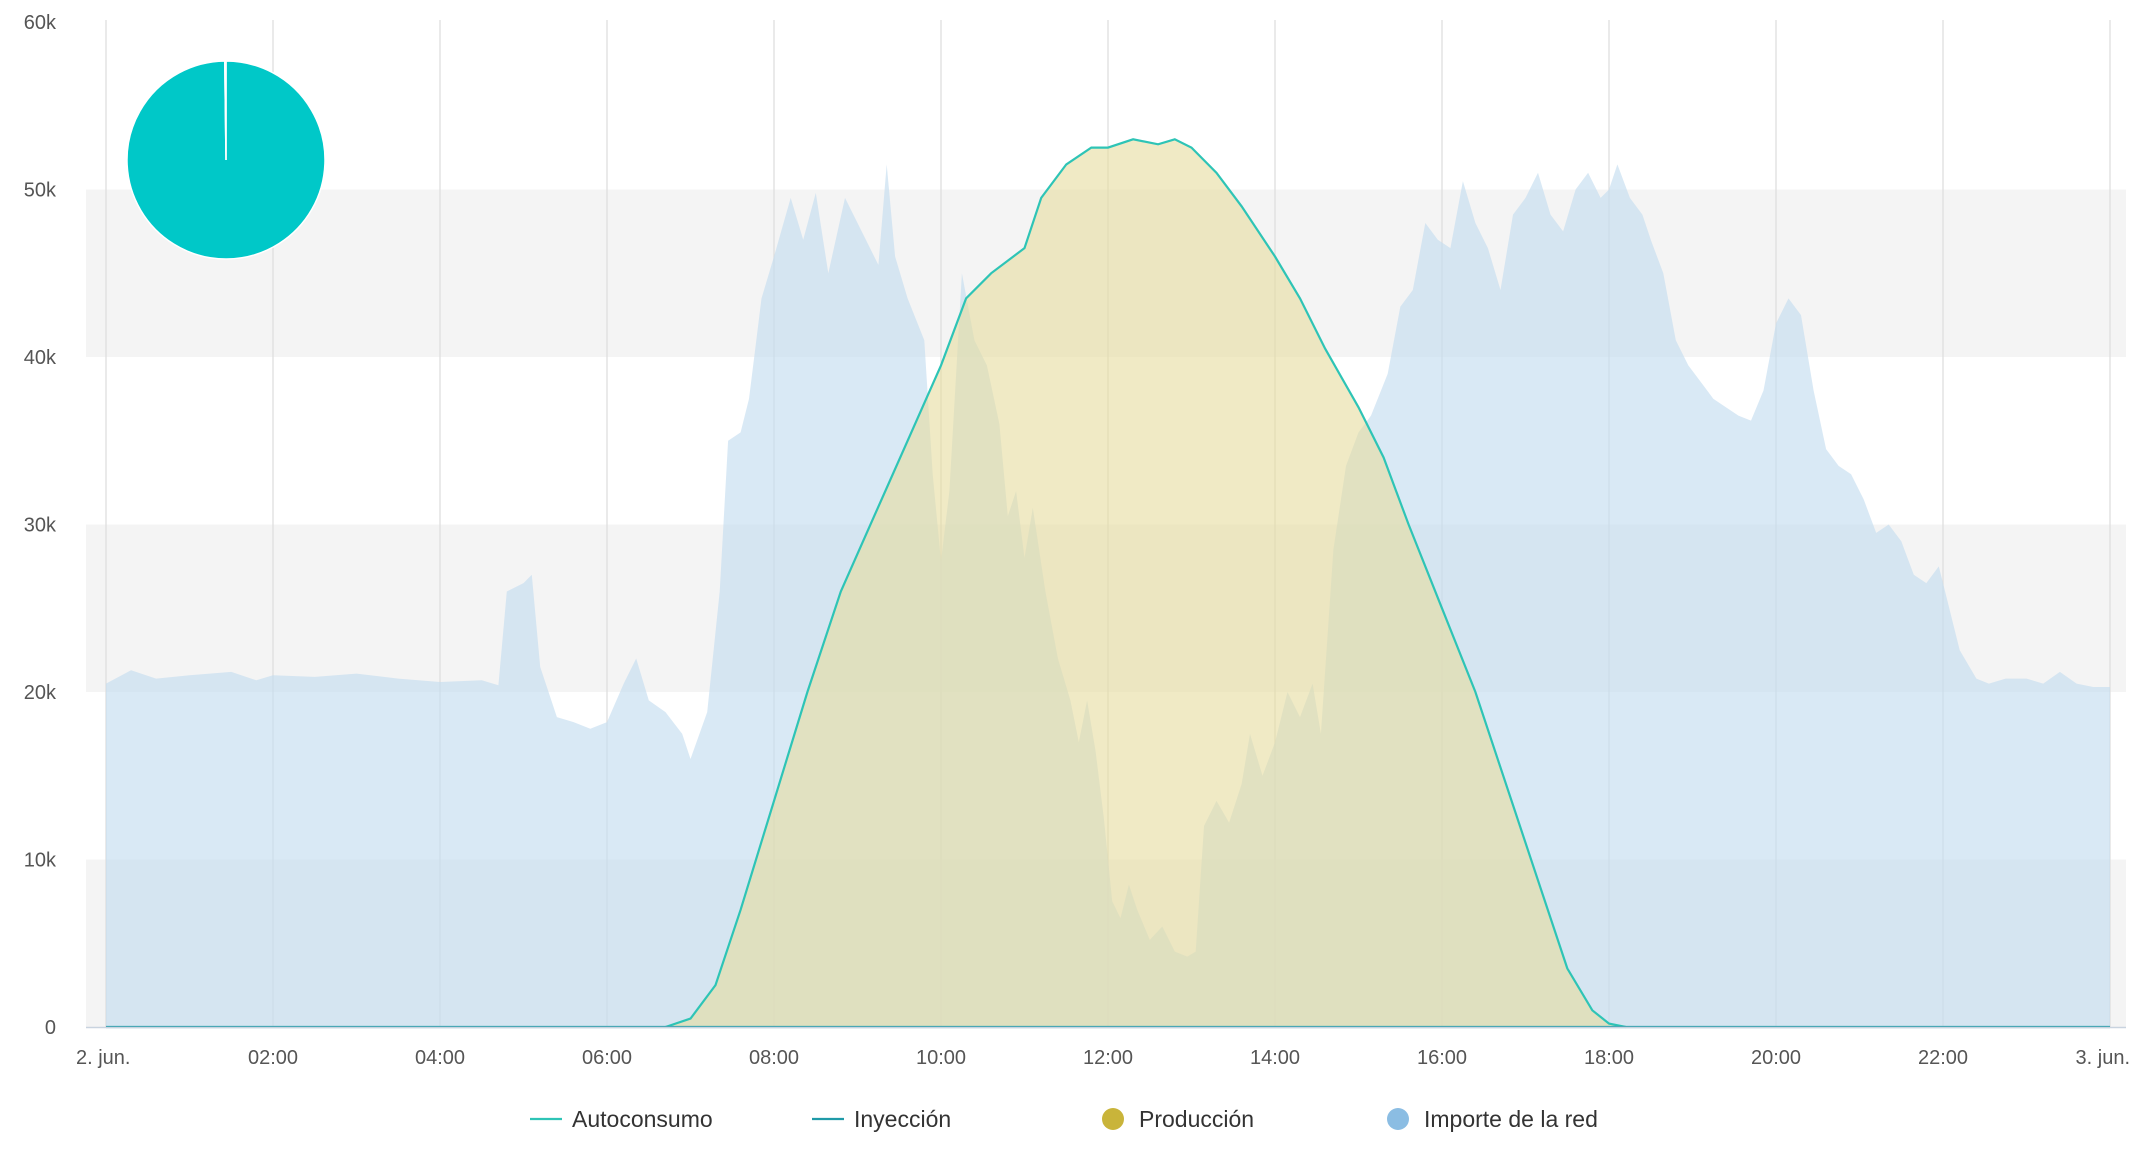 This screenshot has height=1170, width=2148. What do you see at coordinates (607, 1058) in the screenshot?
I see `x-tick-label: 06:00` at bounding box center [607, 1058].